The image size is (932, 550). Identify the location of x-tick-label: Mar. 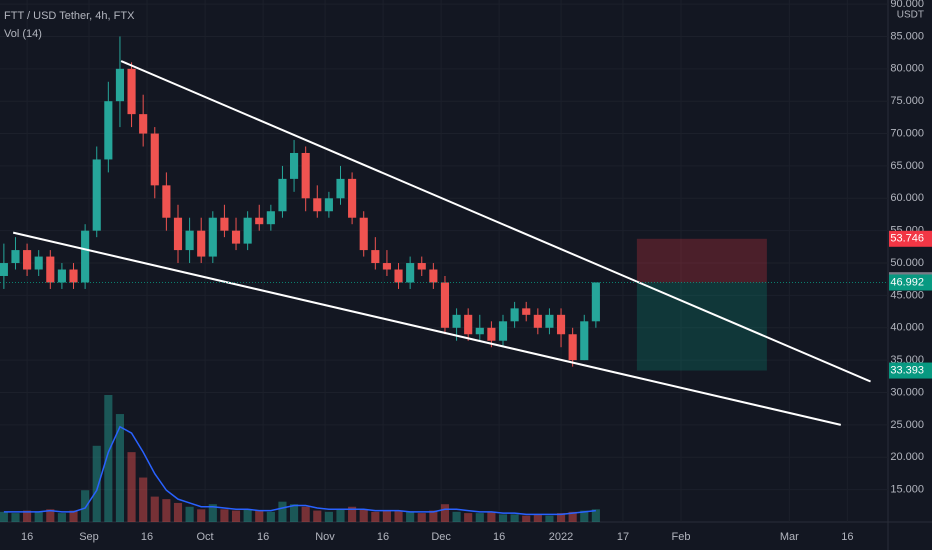
(789, 537).